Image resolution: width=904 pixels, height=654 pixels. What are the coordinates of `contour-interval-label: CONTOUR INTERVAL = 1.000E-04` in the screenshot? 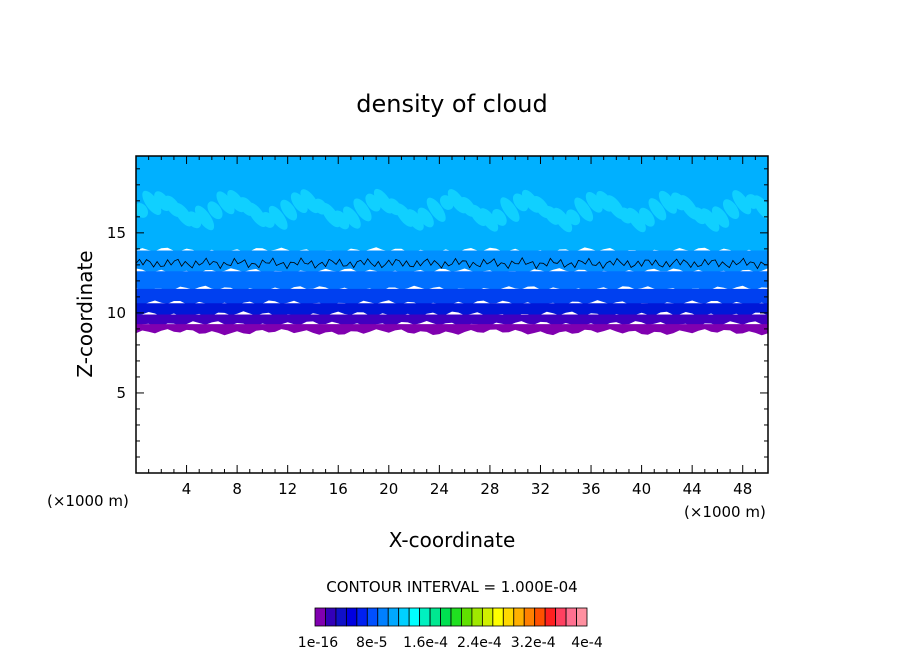 It's located at (451, 587).